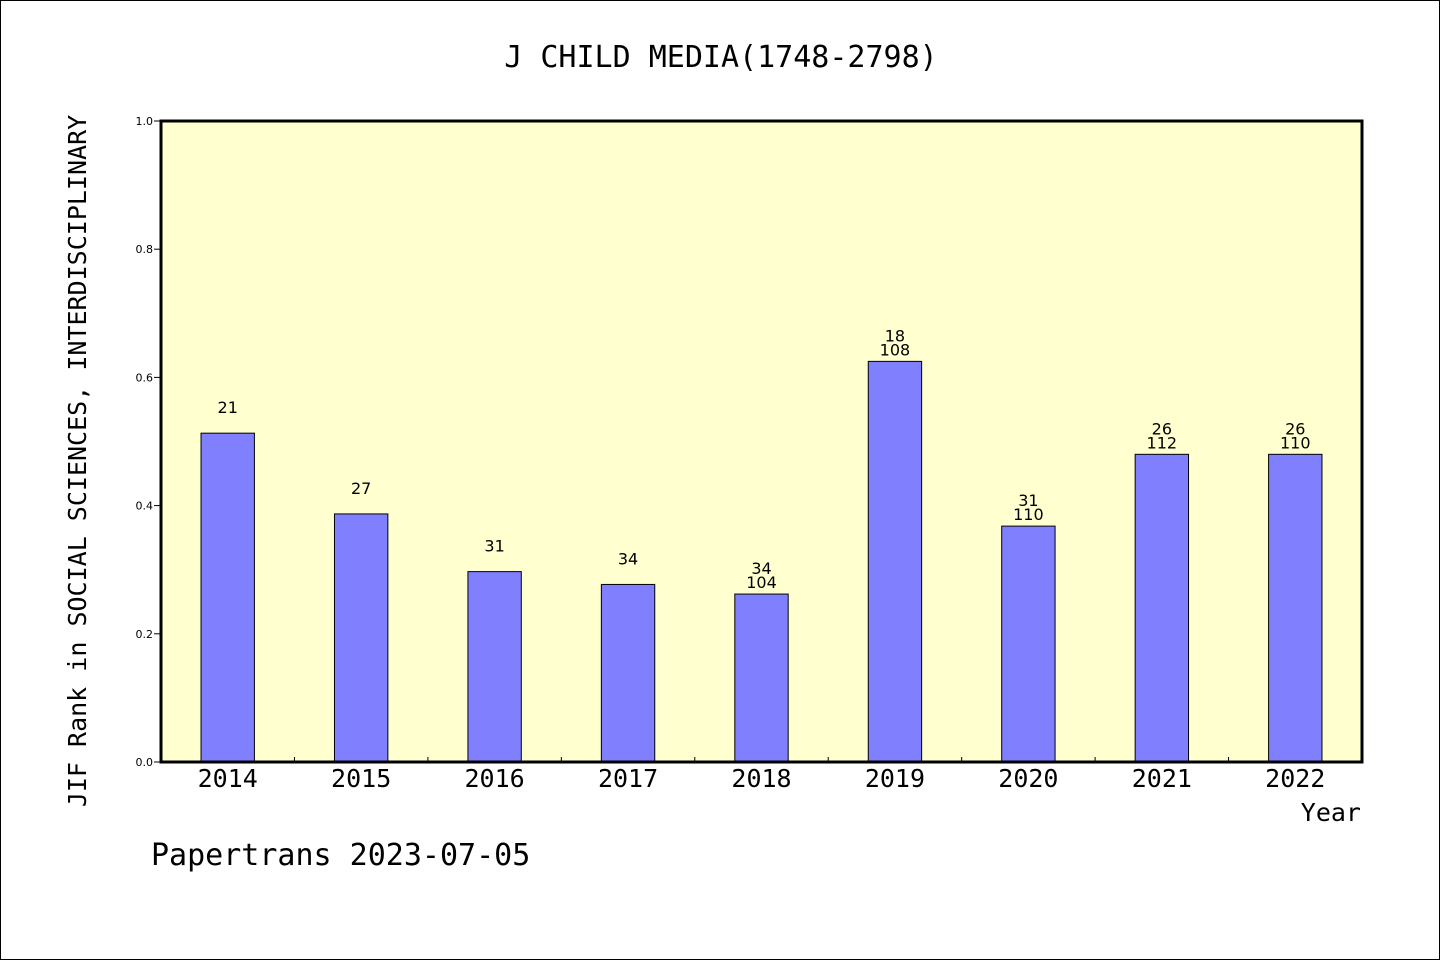  I want to click on footer-watermark: Papertrans 2023-07-05, so click(340, 855).